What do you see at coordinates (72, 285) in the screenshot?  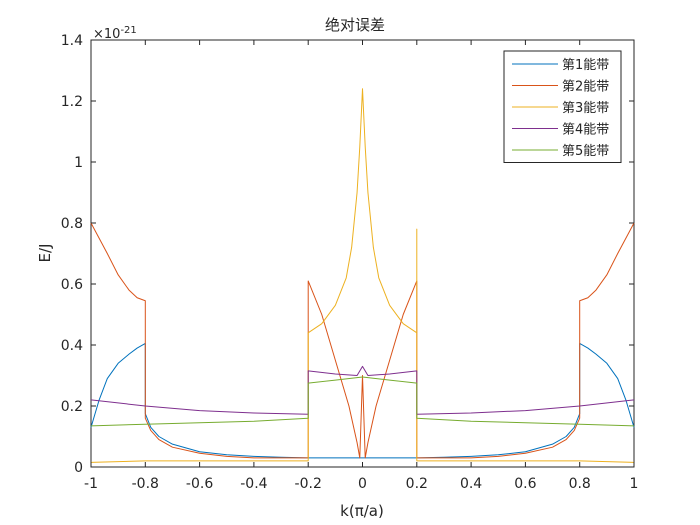 I see `y-tick-label: 0.6` at bounding box center [72, 285].